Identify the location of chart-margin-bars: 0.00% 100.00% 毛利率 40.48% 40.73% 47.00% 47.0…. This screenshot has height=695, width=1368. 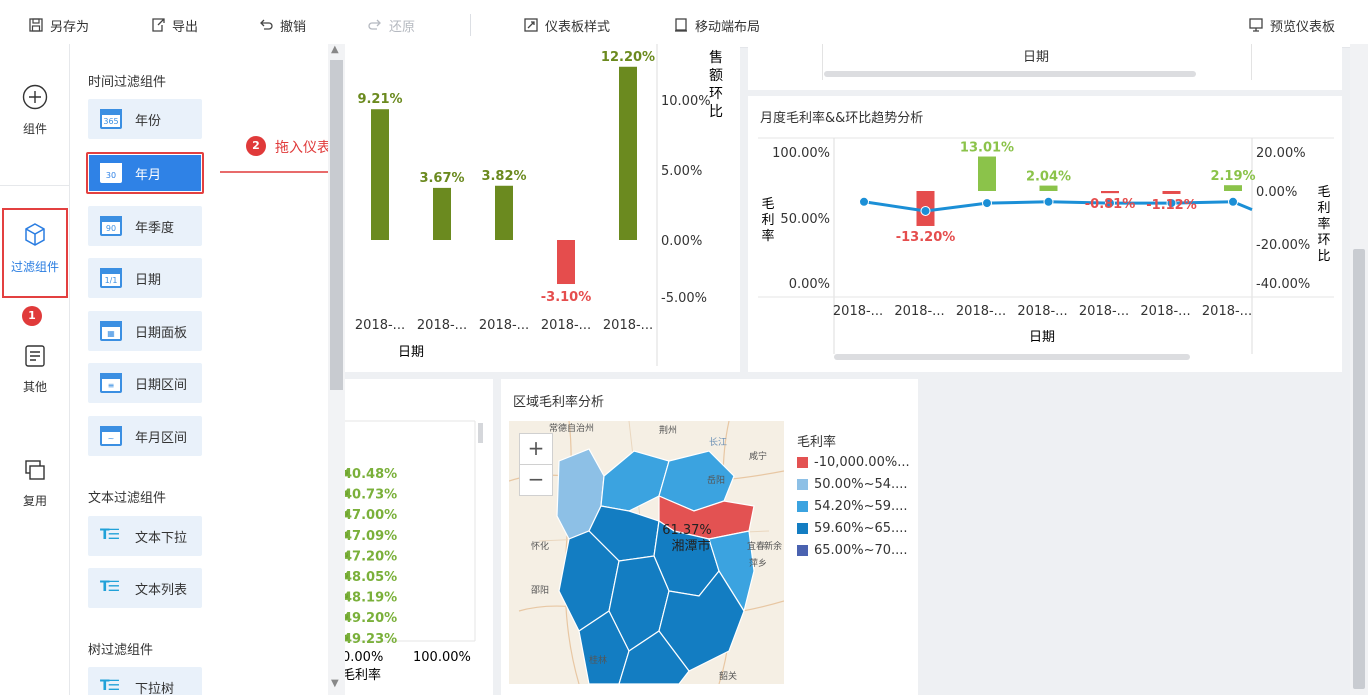
(417, 537).